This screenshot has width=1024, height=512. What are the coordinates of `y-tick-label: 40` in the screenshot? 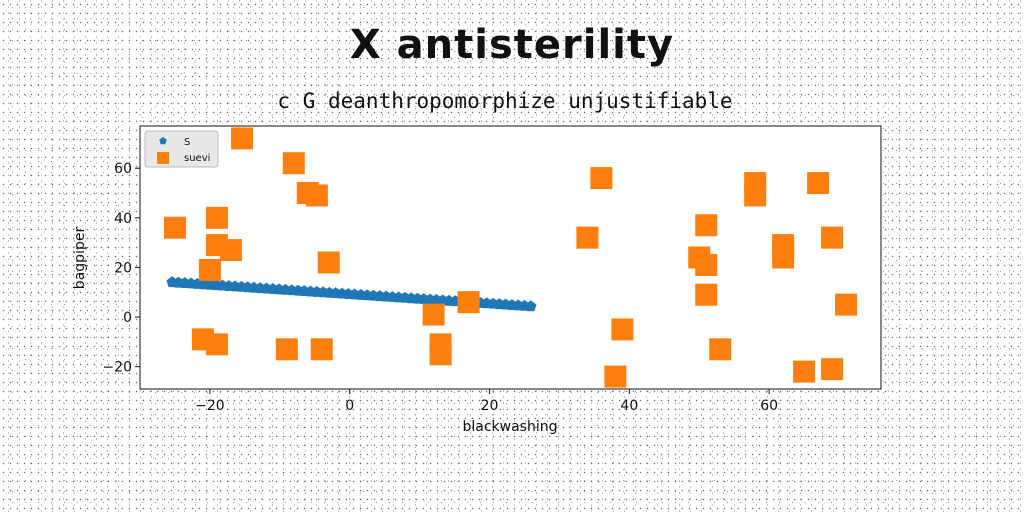 It's located at (123, 219).